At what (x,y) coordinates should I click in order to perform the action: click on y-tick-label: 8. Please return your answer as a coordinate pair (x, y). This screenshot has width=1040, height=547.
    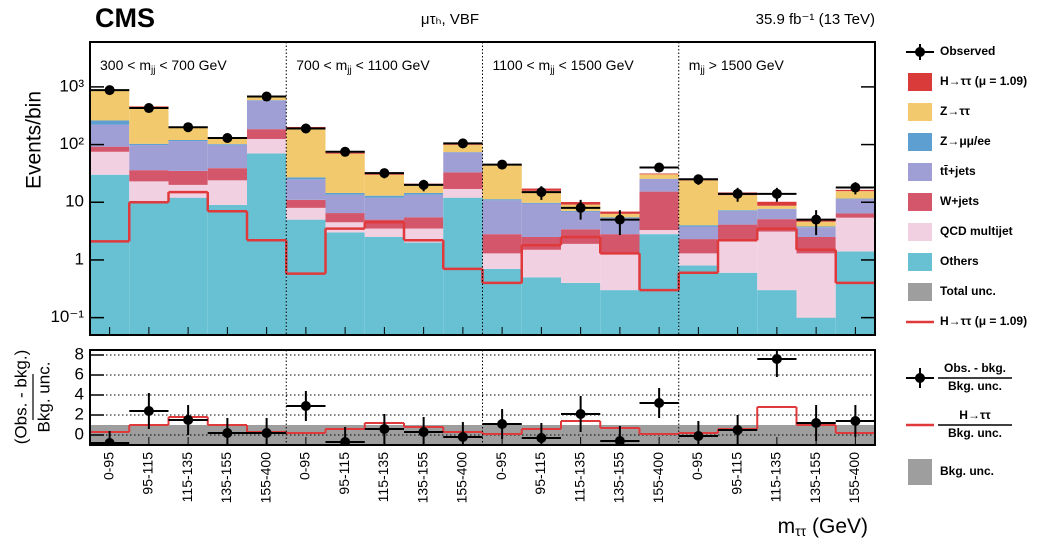
    Looking at the image, I should click on (79, 353).